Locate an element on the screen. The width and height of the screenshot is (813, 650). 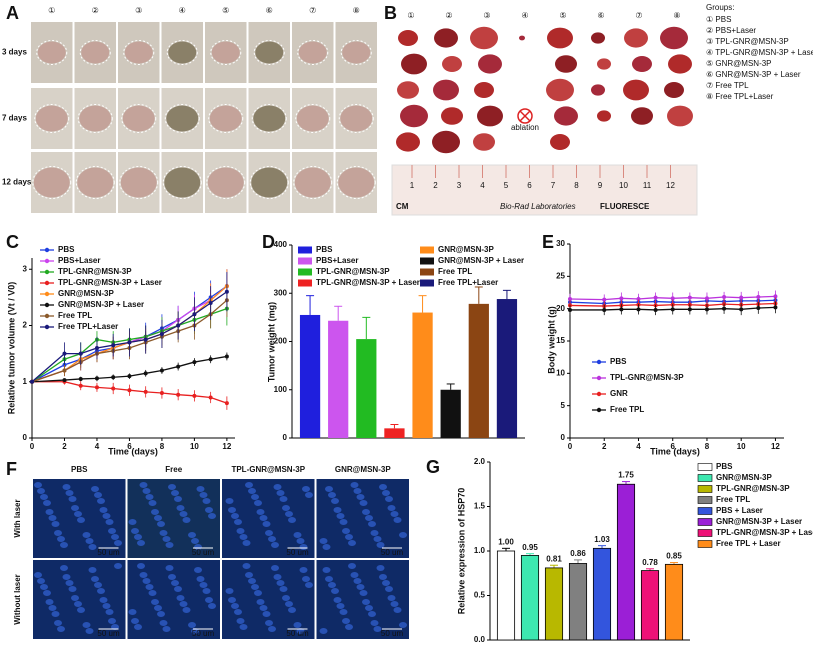
ruler-number: 5 is located at coordinates (506, 185).